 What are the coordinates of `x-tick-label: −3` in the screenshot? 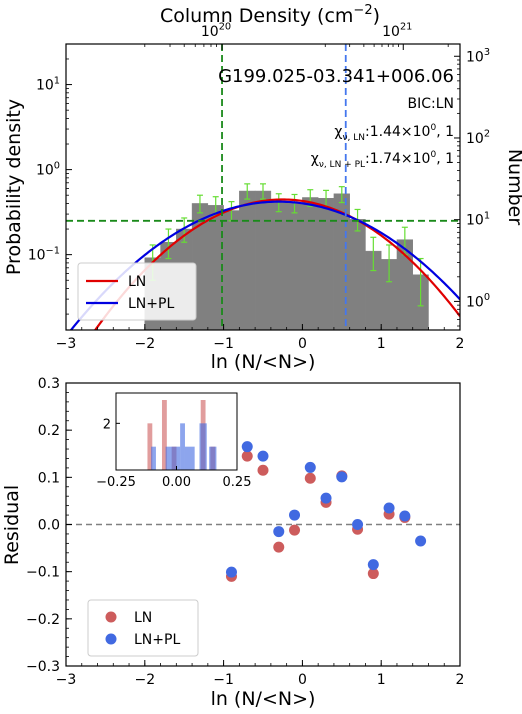 It's located at (66, 344).